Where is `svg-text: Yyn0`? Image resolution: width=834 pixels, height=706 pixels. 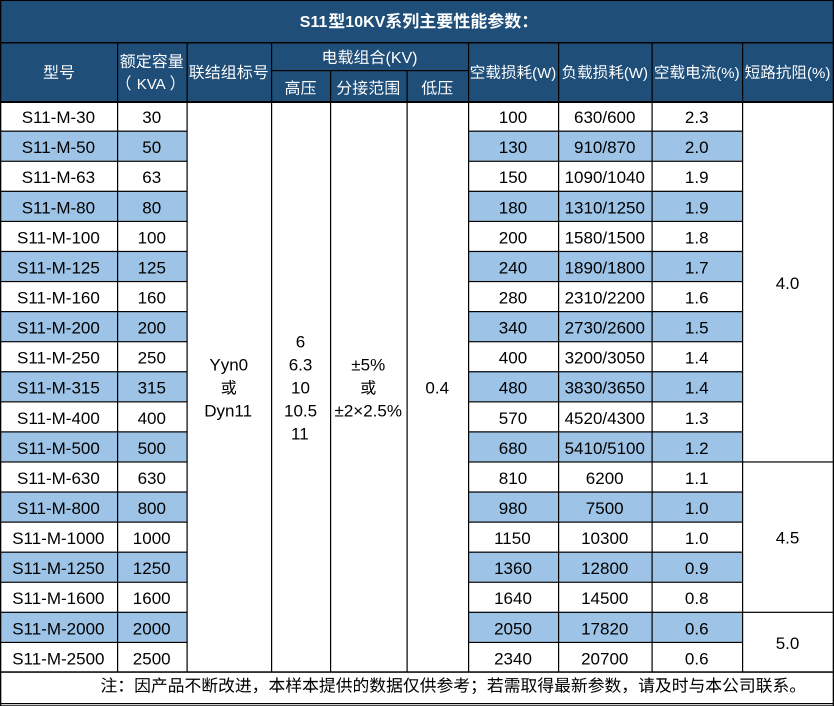 svg-text: Yyn0 is located at coordinates (228, 364).